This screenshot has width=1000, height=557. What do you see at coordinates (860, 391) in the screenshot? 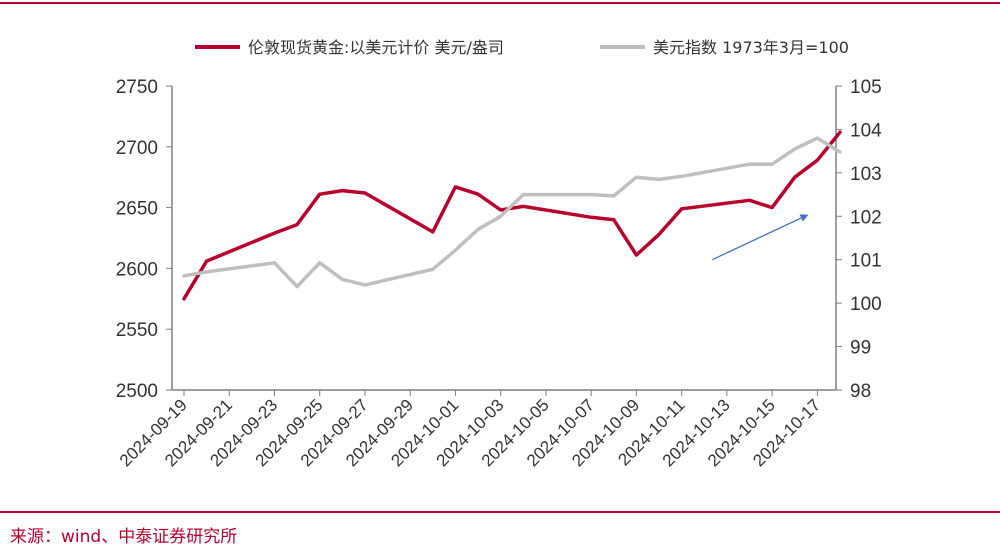
I see `y-right-tick-label: 98` at bounding box center [860, 391].